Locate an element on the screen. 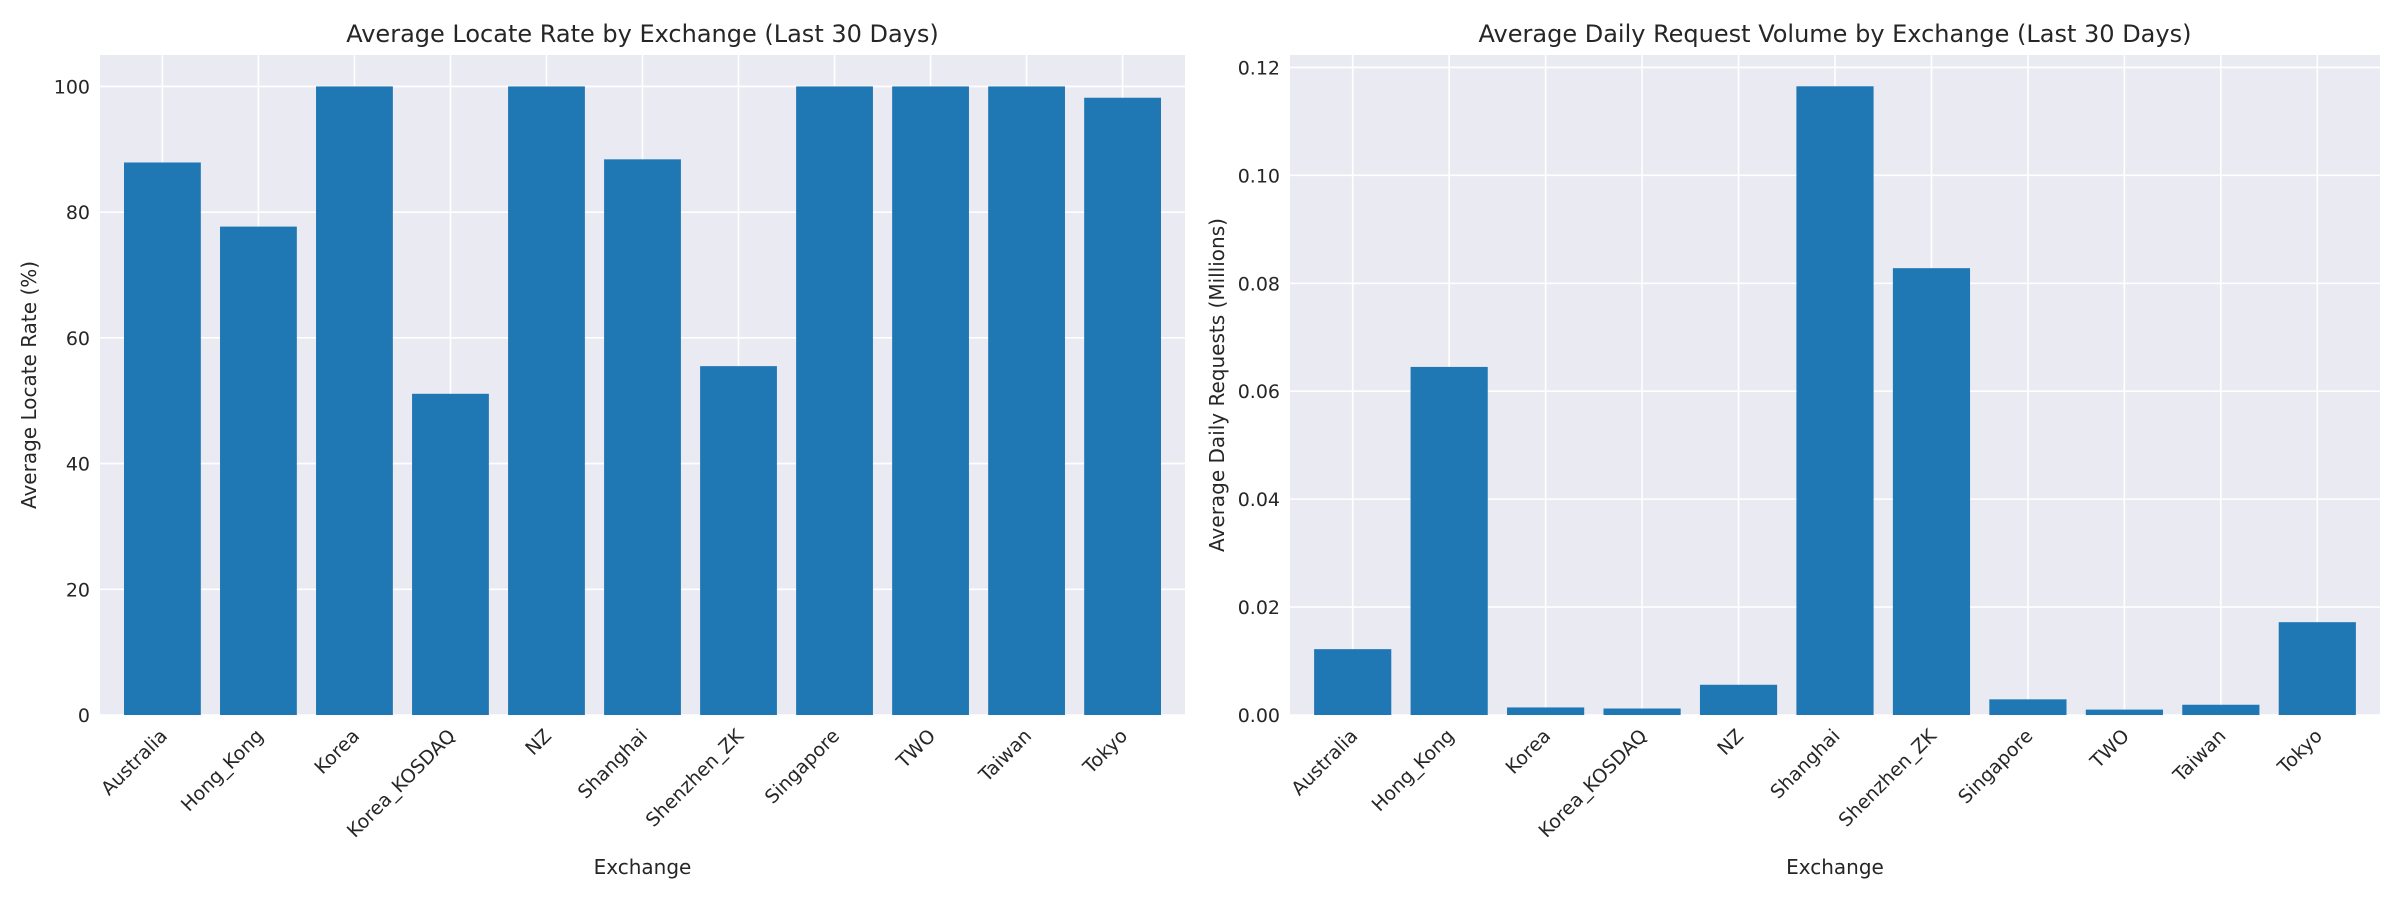  locate-rate-bar-shanghai is located at coordinates (642, 437).